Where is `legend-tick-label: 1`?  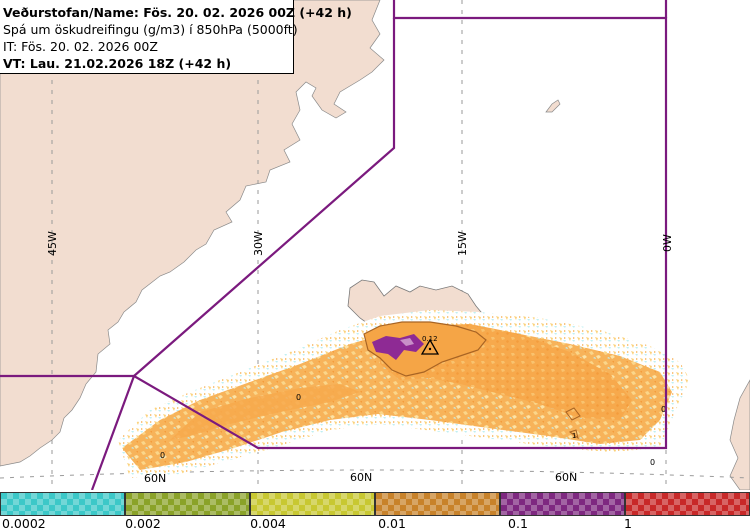 legend-tick-label: 1 is located at coordinates (628, 523).